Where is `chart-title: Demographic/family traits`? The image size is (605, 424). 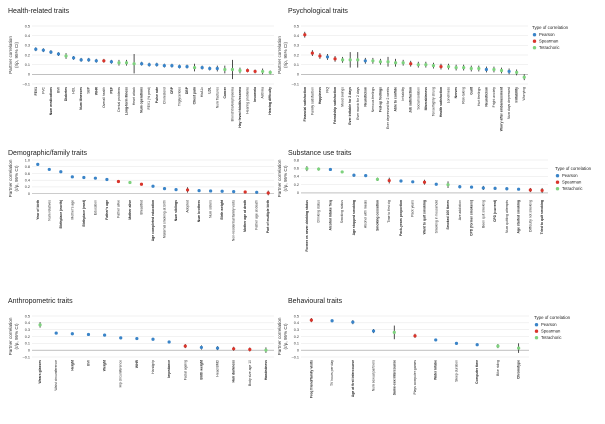
chart-title: Demographic/family traits is located at coordinates (47, 153).